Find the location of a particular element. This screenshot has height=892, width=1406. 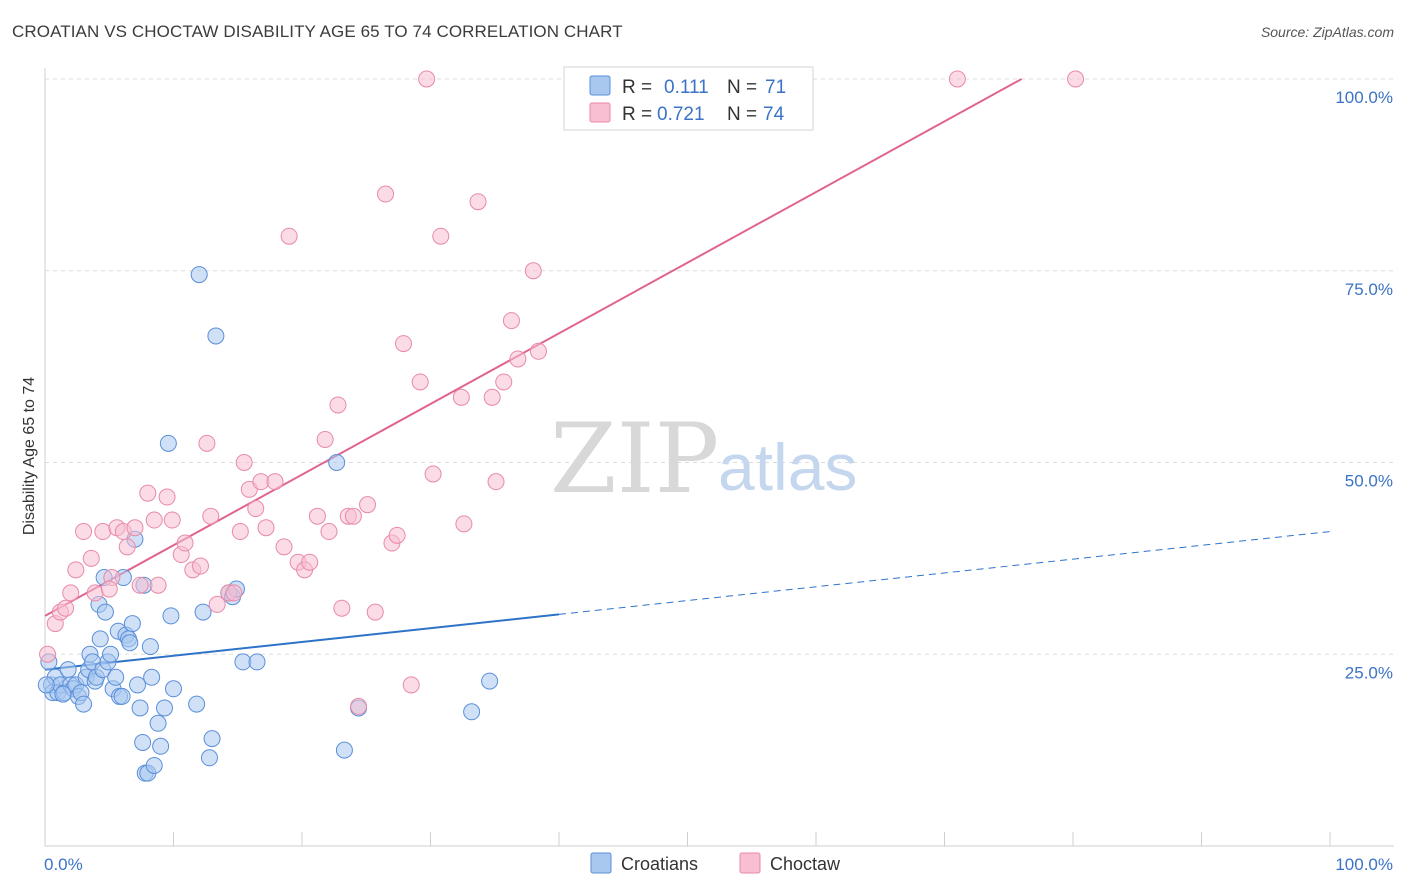

legend-n-label-choctaw: N = is located at coordinates (742, 114).